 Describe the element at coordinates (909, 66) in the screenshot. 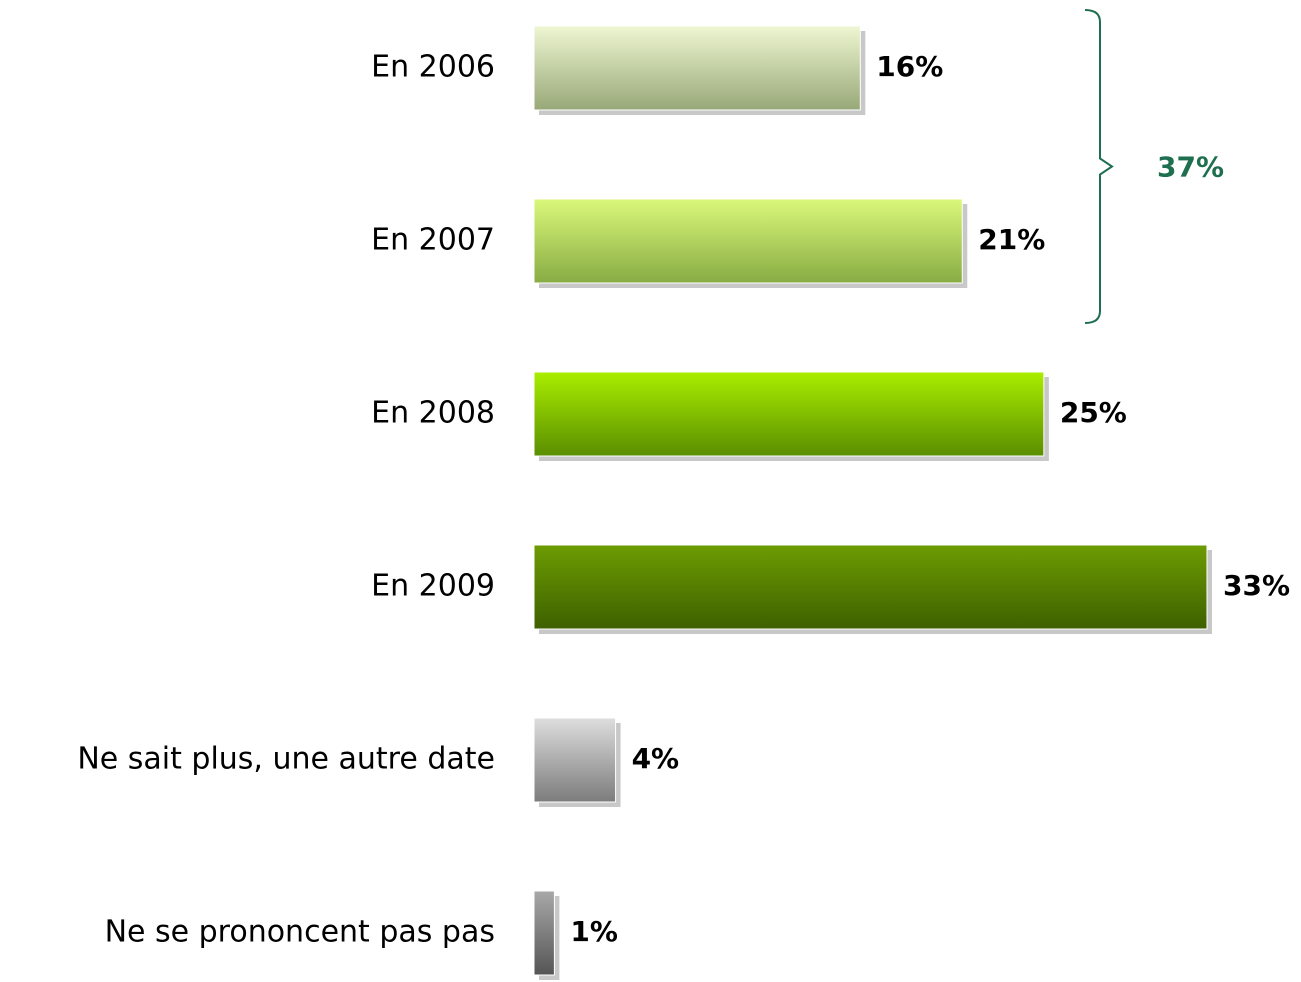

I see `value-label: 16%` at that location.